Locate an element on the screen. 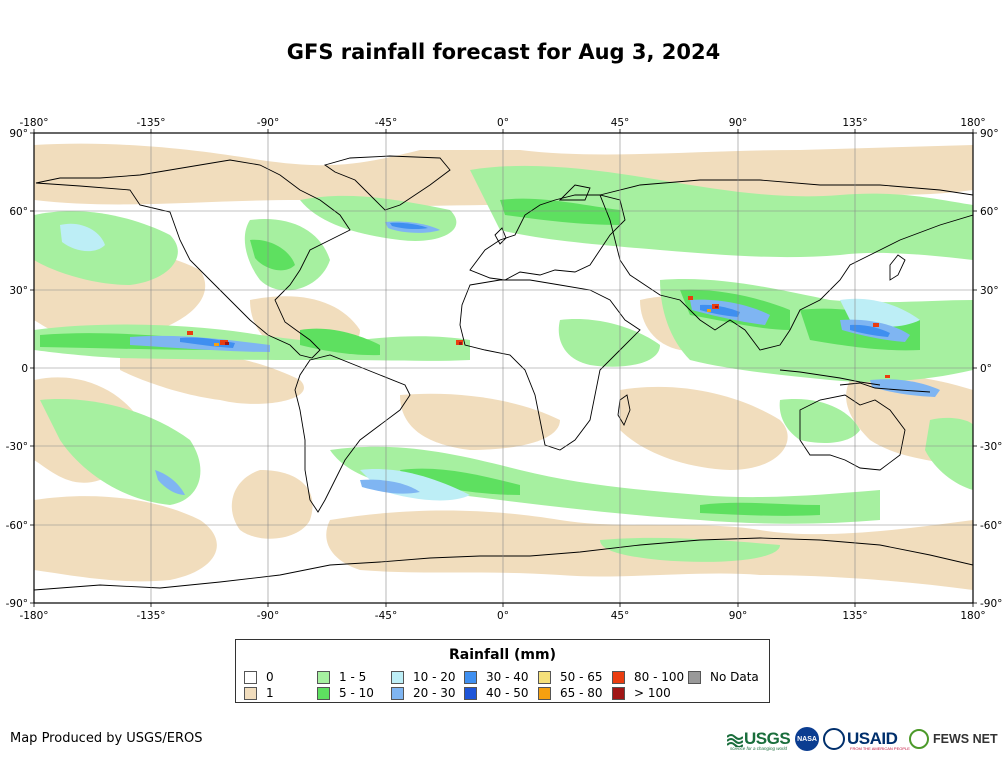 Image resolution: width=1007 pixels, height=758 pixels. legend-title: Rainfall (mm) is located at coordinates (502, 655).